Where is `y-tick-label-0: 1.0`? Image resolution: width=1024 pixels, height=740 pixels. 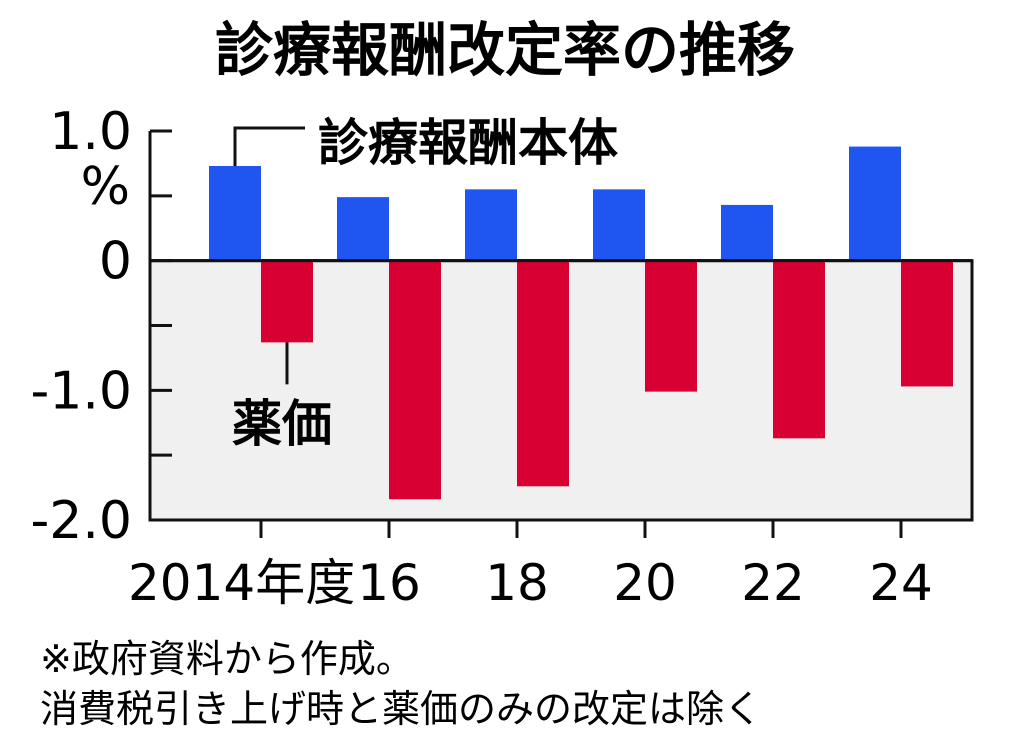 y-tick-label-0: 1.0 is located at coordinates (90, 132).